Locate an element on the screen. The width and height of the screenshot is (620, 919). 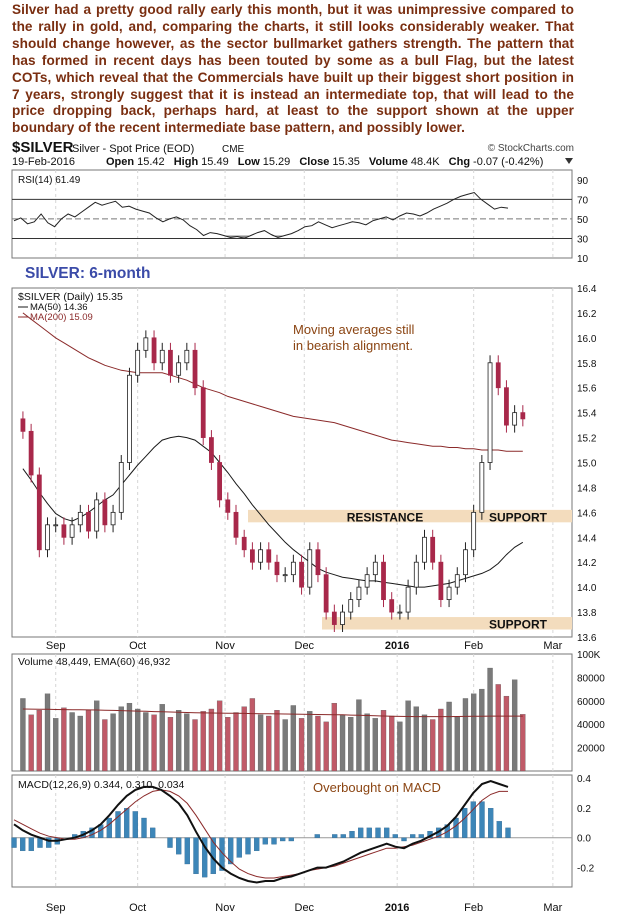
volume-tick-label: 40000 is located at coordinates (591, 725).